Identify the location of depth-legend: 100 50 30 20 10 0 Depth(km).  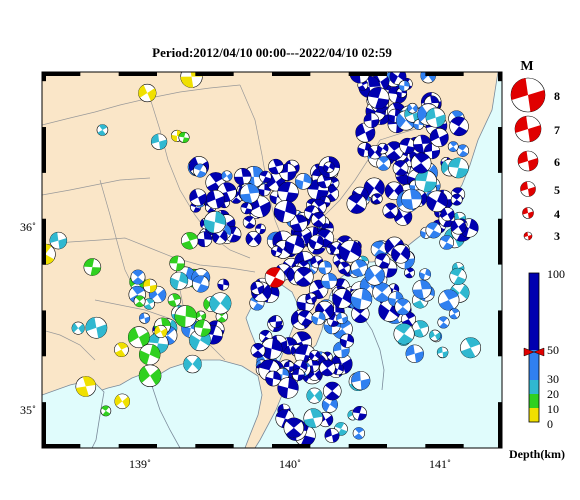
(537, 364).